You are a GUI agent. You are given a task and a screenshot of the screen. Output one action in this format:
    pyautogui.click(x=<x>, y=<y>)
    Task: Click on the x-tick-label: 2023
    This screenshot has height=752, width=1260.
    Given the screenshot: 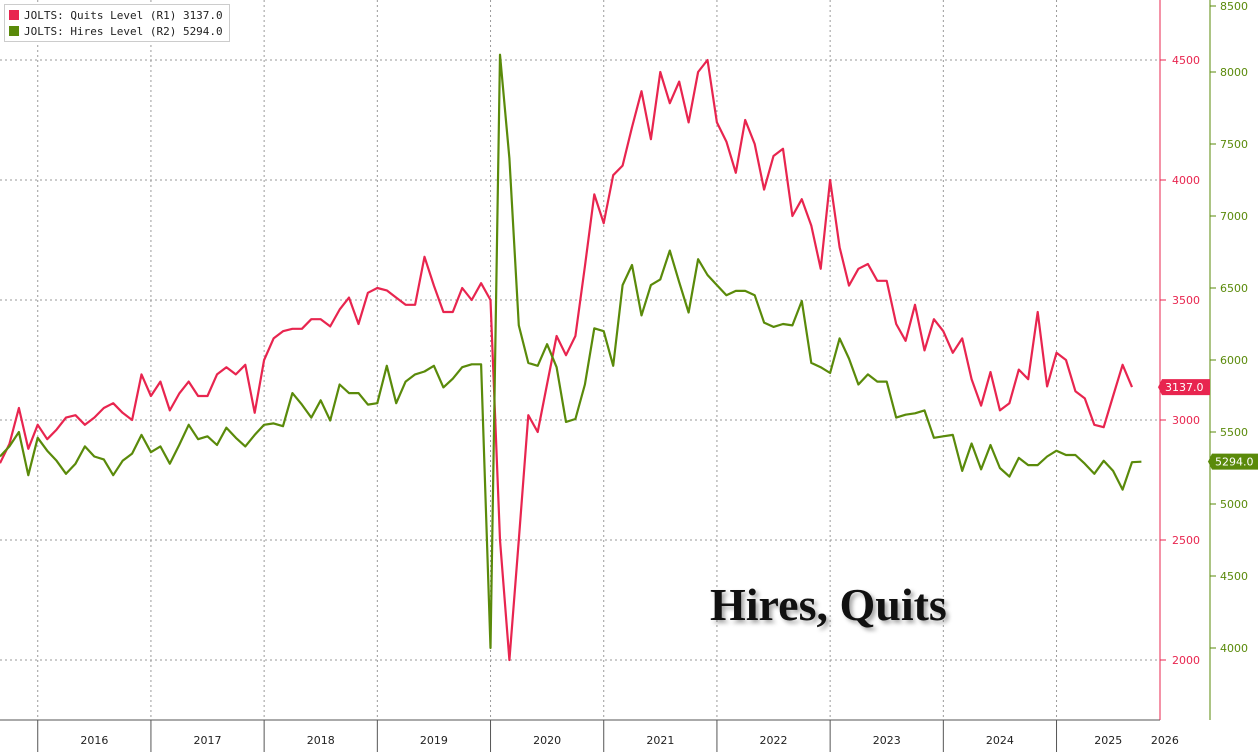 What is the action you would take?
    pyautogui.click(x=887, y=740)
    